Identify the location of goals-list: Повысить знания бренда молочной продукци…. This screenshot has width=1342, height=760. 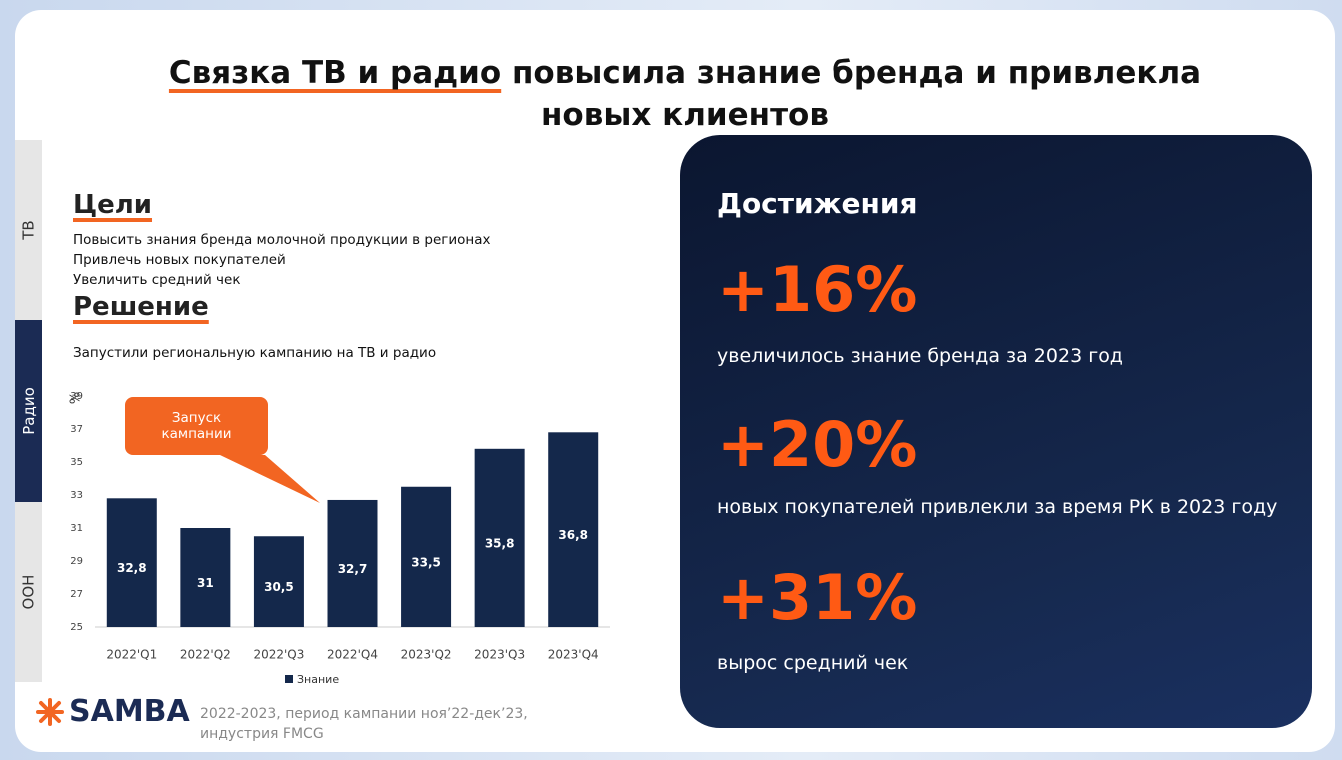
(282, 260).